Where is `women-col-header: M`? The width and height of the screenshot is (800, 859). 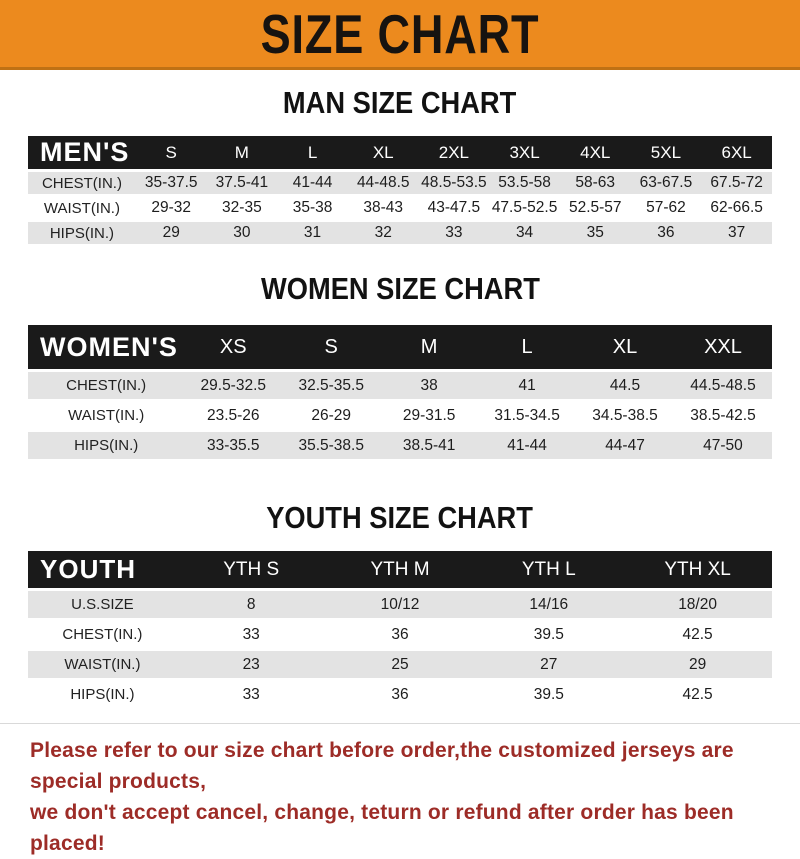
women-col-header: M is located at coordinates (429, 347).